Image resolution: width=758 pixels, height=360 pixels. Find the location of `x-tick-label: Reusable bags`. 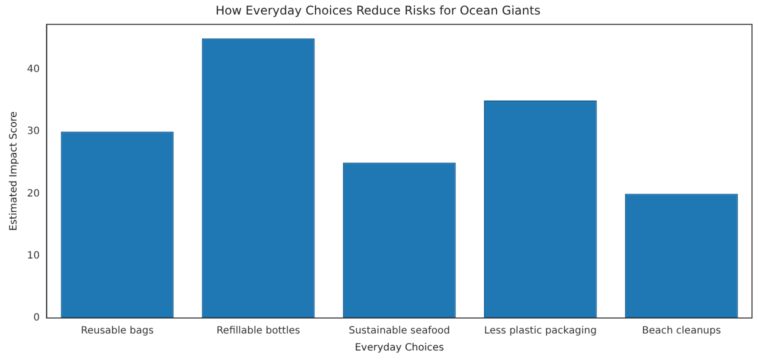

x-tick-label: Reusable bags is located at coordinates (117, 331).